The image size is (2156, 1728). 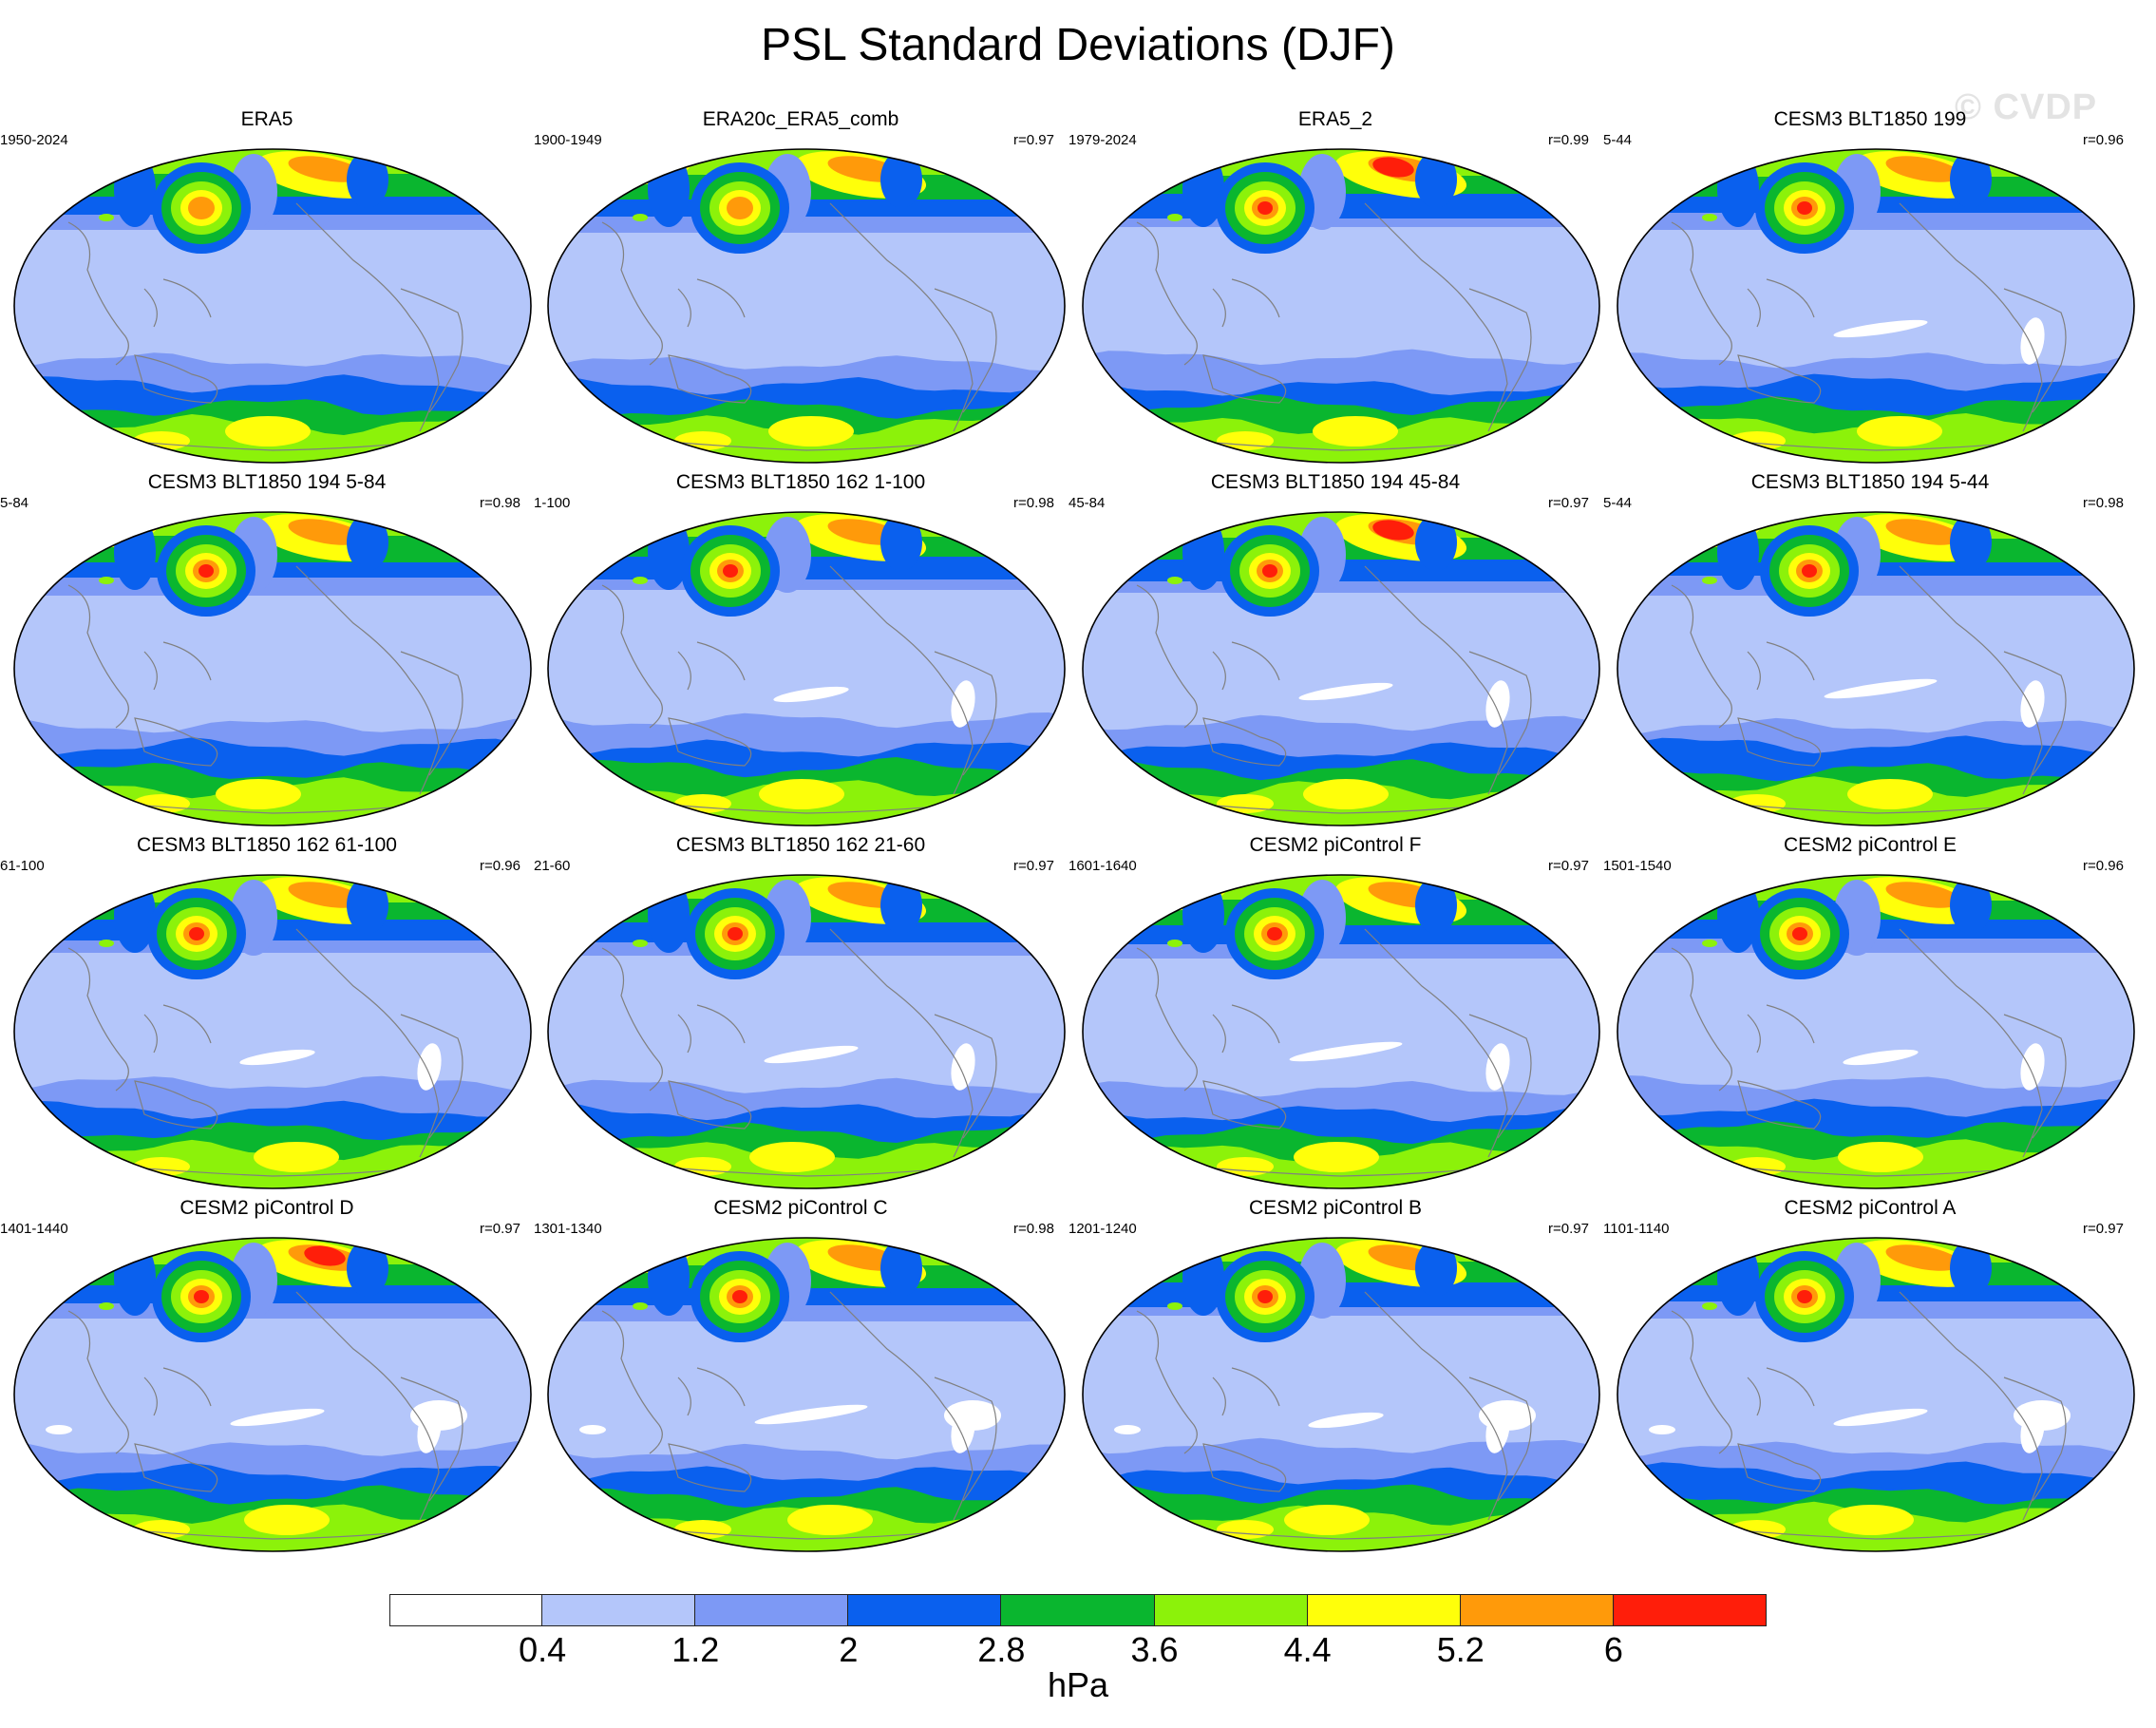 What do you see at coordinates (22, 866) in the screenshot?
I see `panel-years: 61-100` at bounding box center [22, 866].